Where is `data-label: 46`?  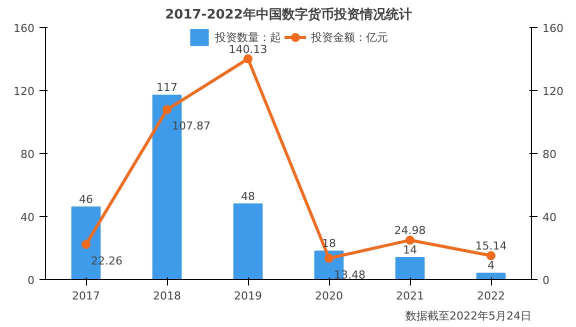 data-label: 46 is located at coordinates (86, 199).